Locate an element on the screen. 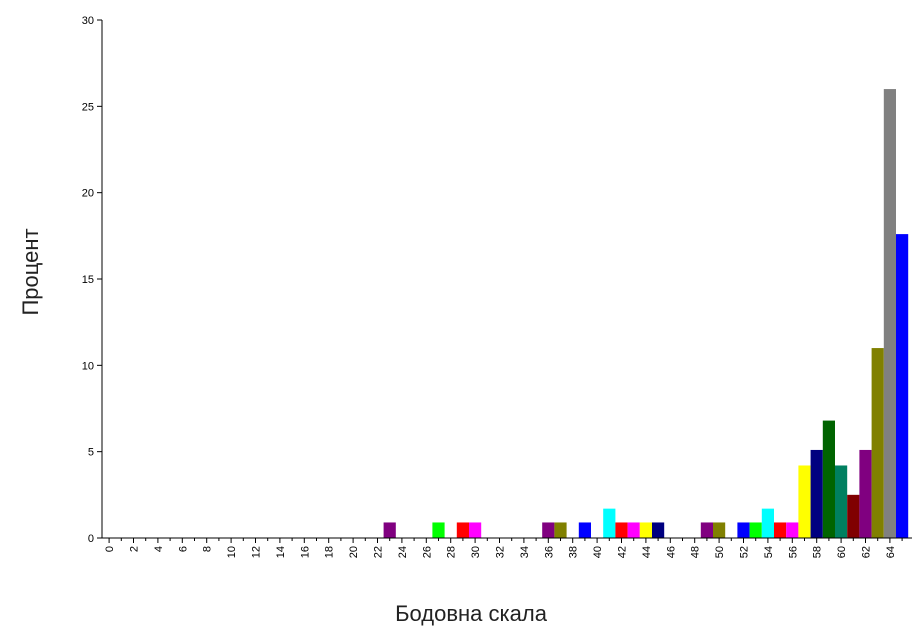 The image size is (912, 633). x-tick-label: 60 is located at coordinates (842, 552).